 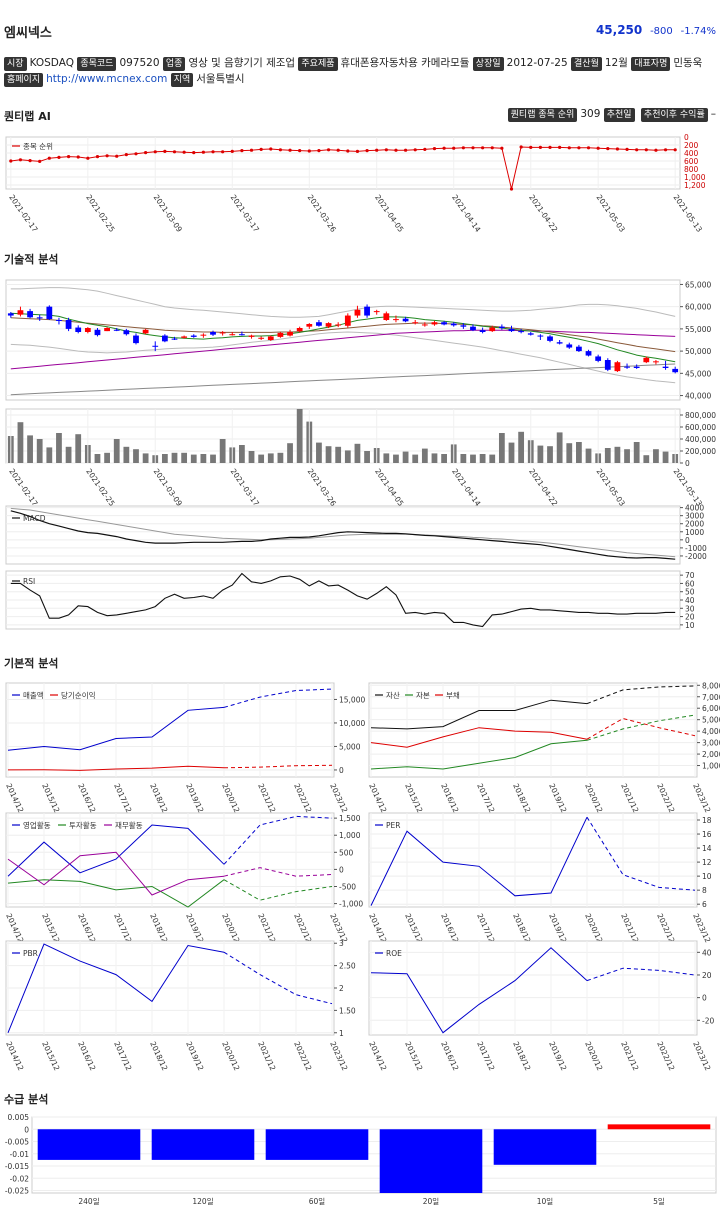 What do you see at coordinates (86, 1056) in the screenshot?
I see `fin_pbr-xtick-label: 2016/12` at bounding box center [86, 1056].